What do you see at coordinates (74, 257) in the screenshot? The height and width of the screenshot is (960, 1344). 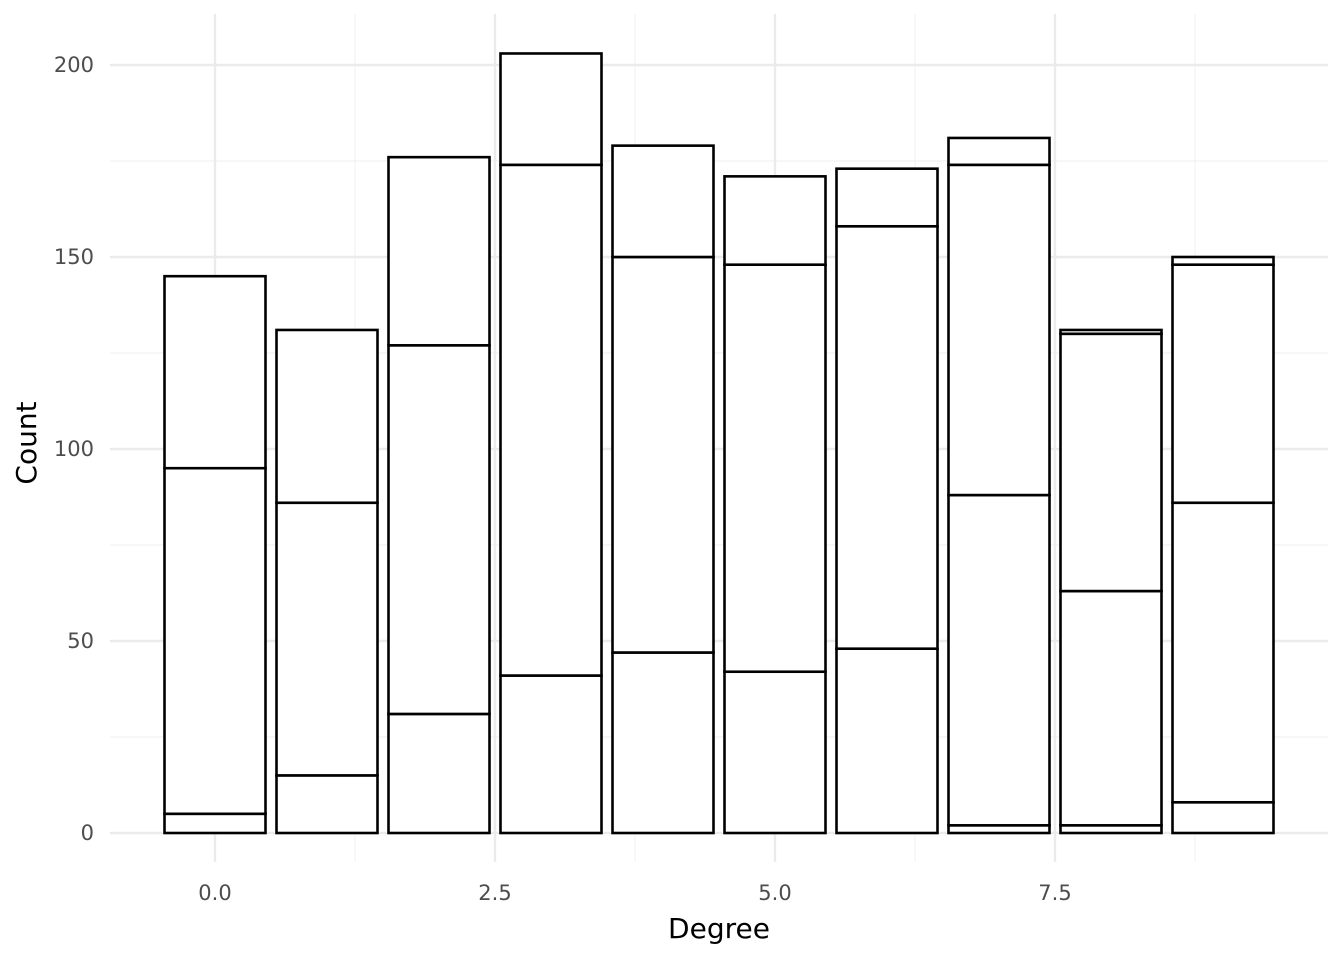 I see `y-tick-label: 150` at bounding box center [74, 257].